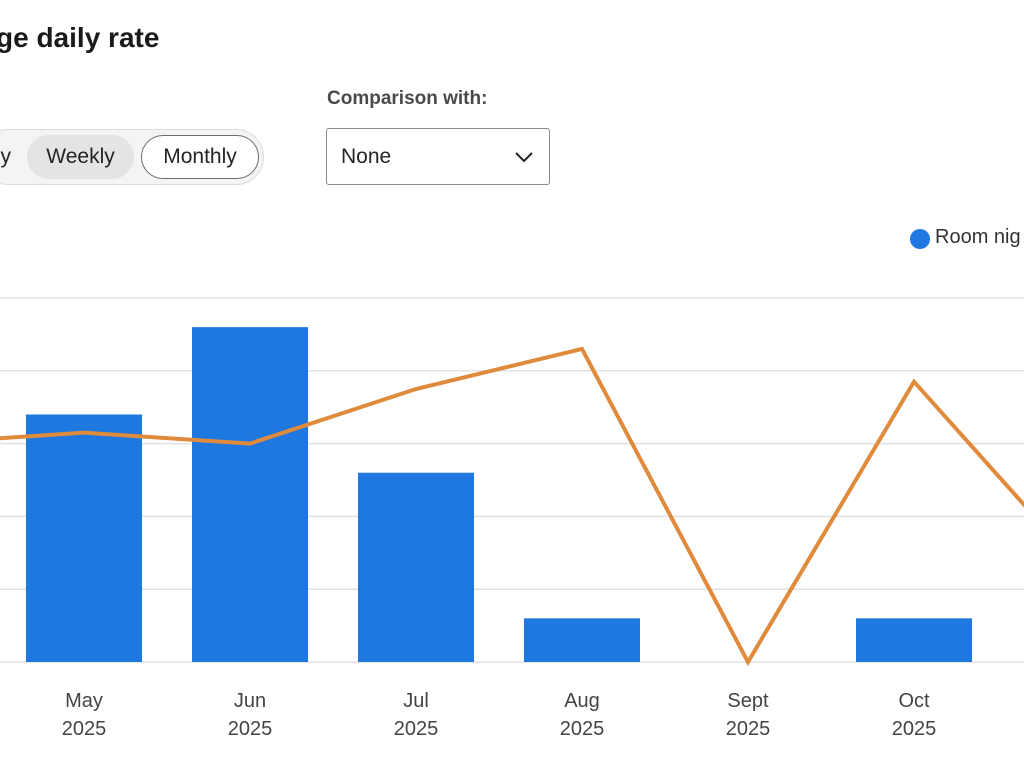 The height and width of the screenshot is (768, 1024). Describe the element at coordinates (6, 156) in the screenshot. I see `period-option-partial: y` at that location.